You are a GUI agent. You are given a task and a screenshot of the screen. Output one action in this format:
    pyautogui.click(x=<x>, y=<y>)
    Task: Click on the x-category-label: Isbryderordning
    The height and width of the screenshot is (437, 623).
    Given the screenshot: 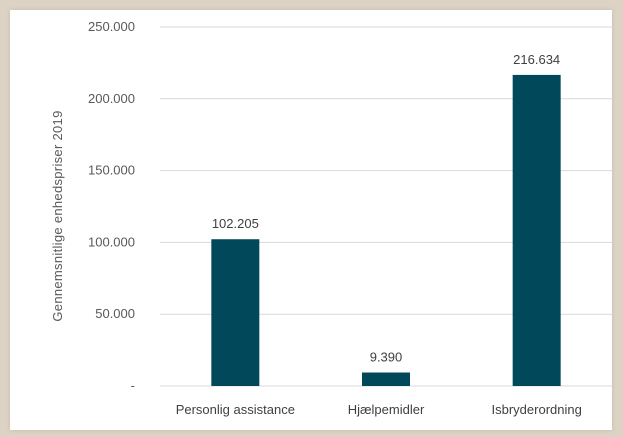 What is the action you would take?
    pyautogui.click(x=537, y=409)
    